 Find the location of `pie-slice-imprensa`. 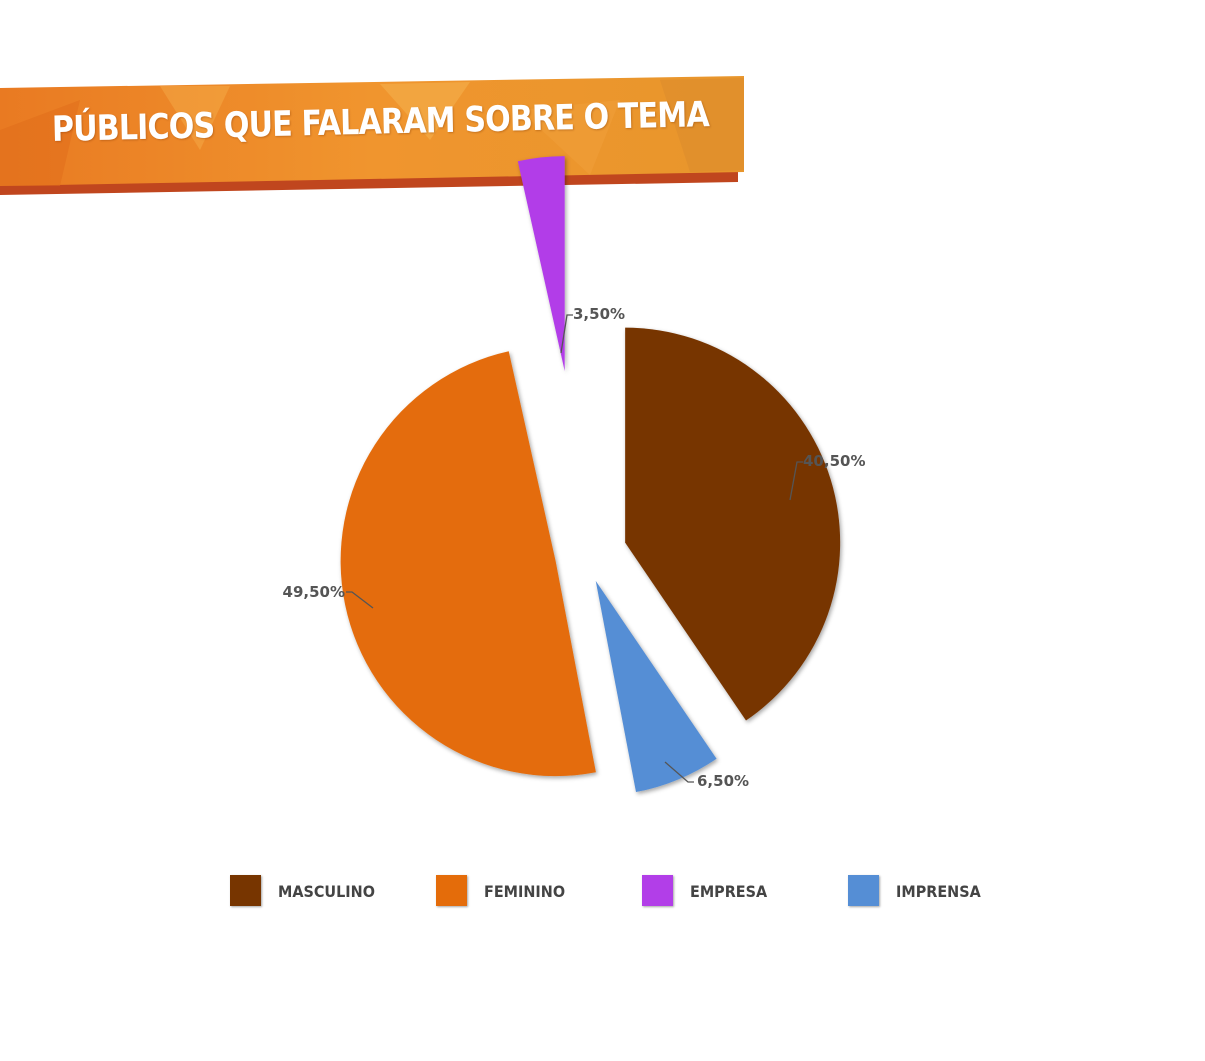

pie-slice-imprensa is located at coordinates (656, 686).